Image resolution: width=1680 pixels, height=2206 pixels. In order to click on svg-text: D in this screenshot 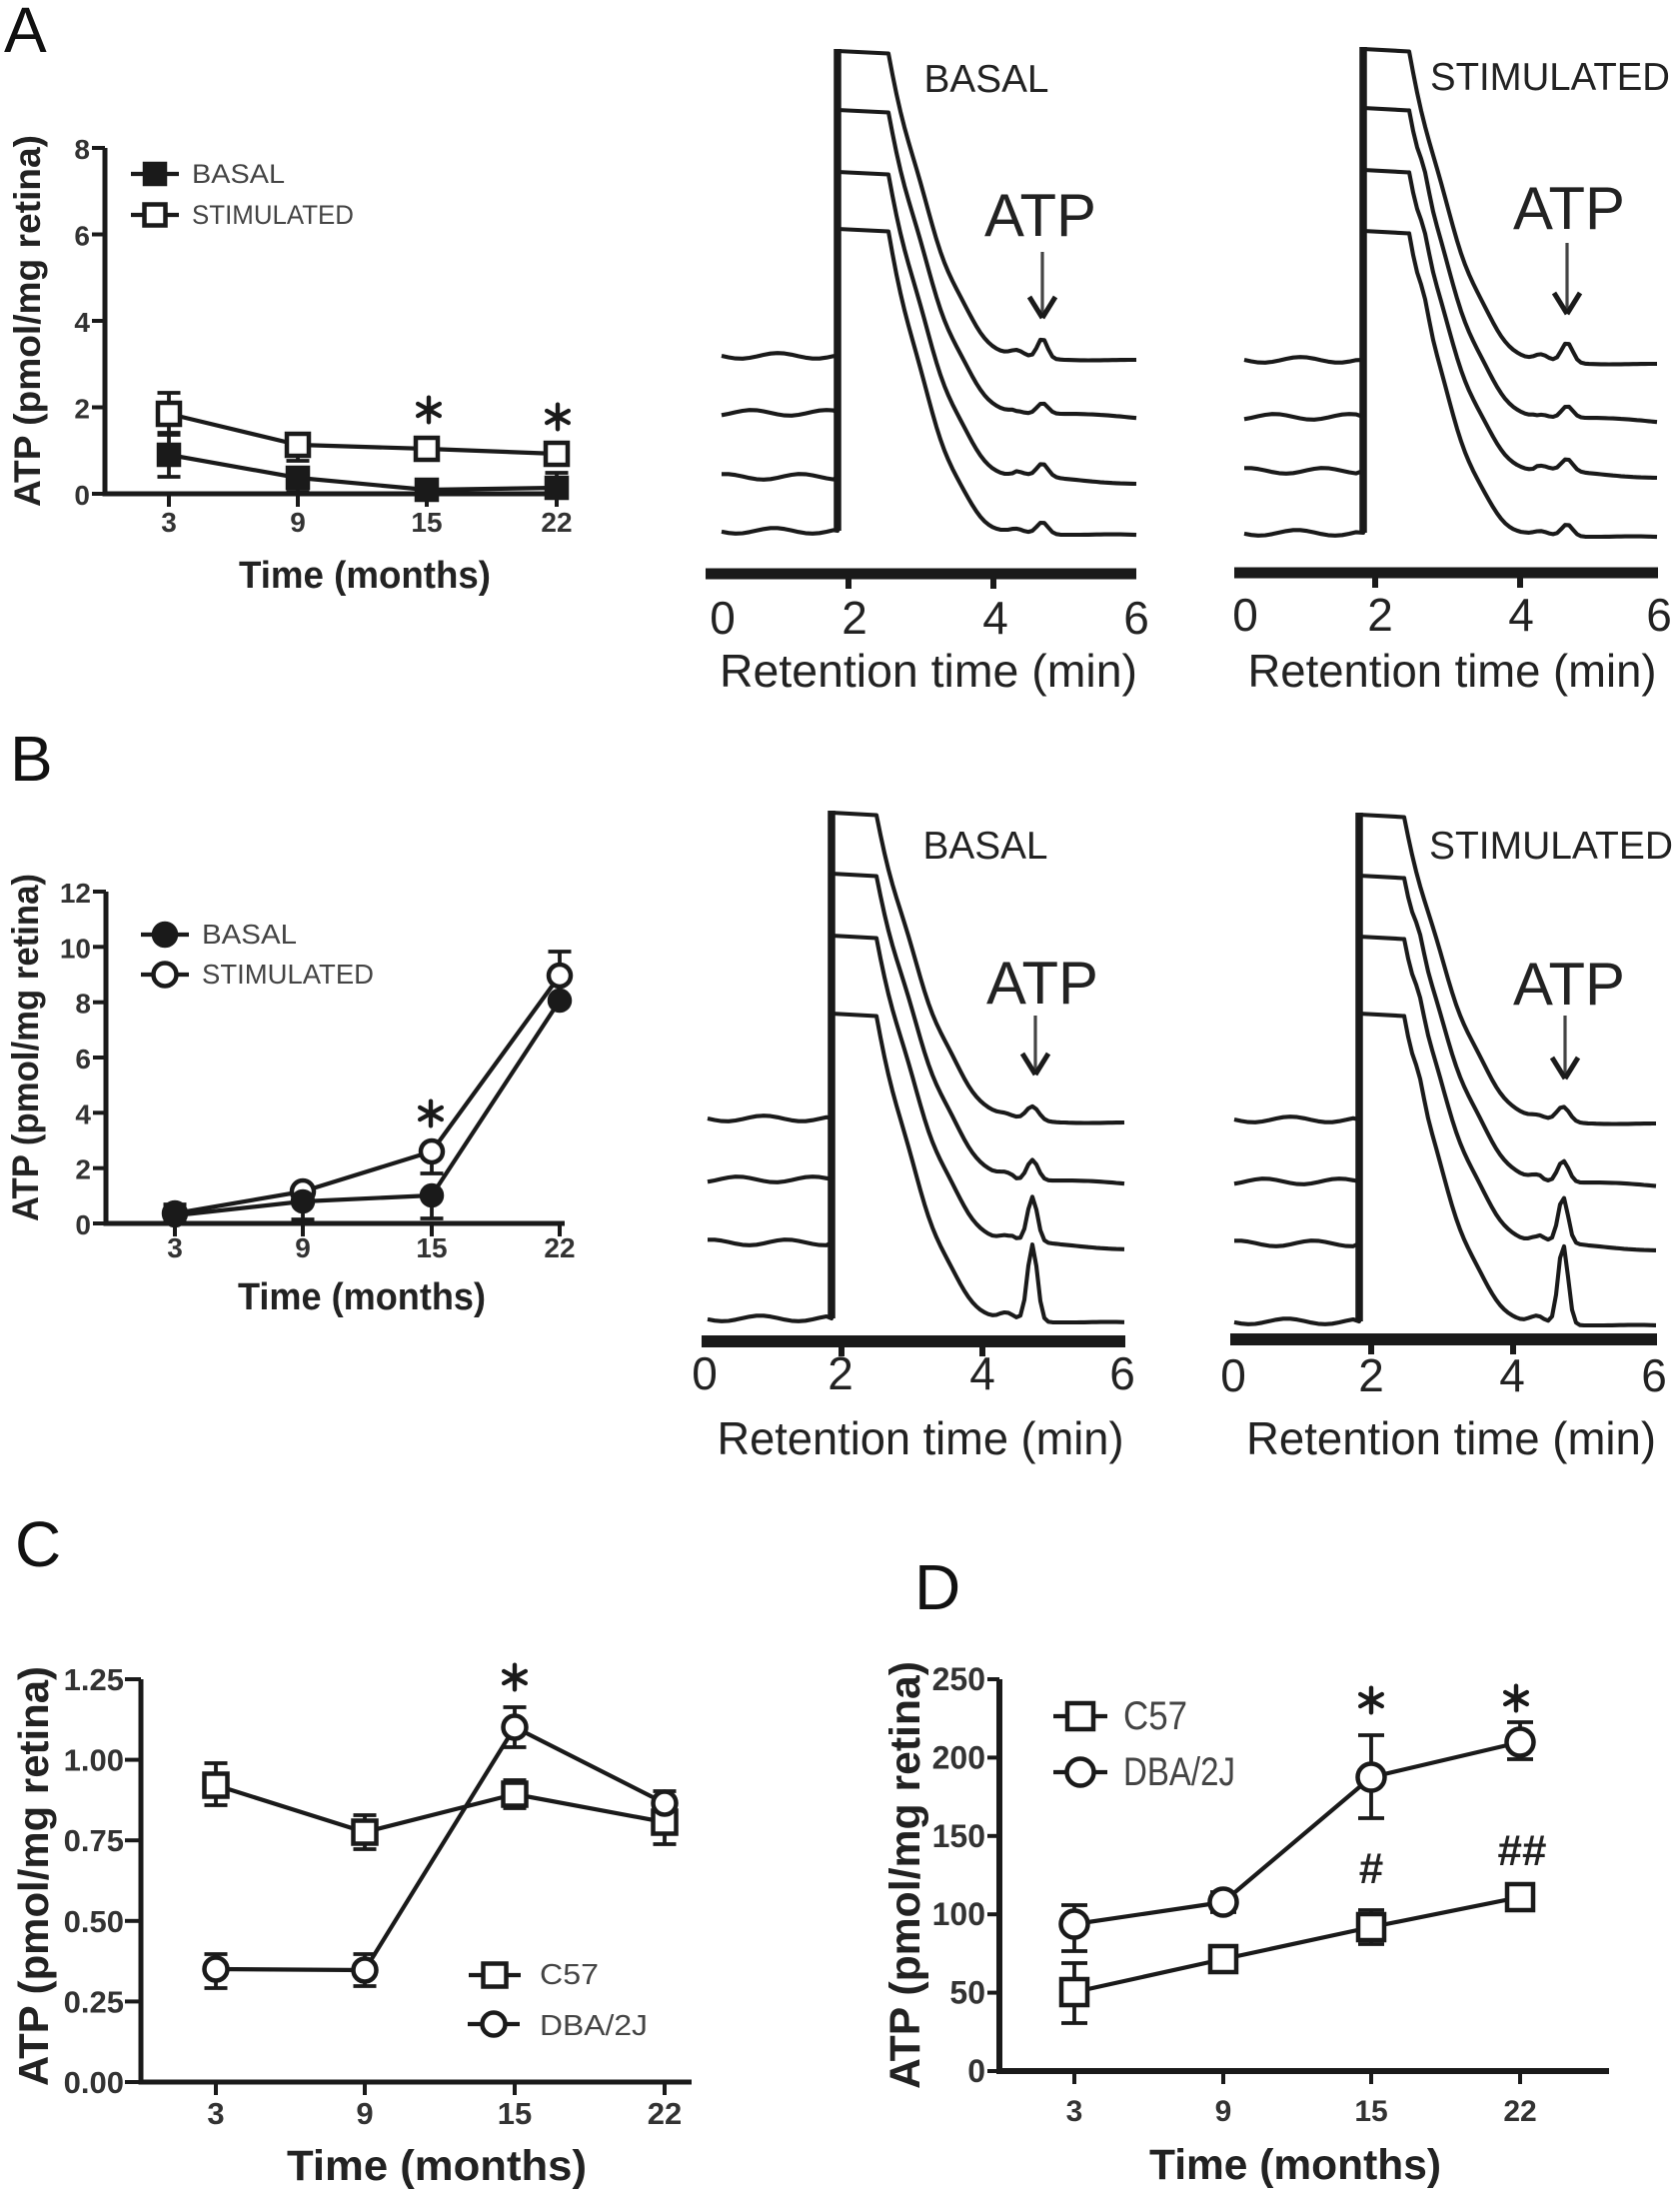, I will do `click(937, 1587)`.